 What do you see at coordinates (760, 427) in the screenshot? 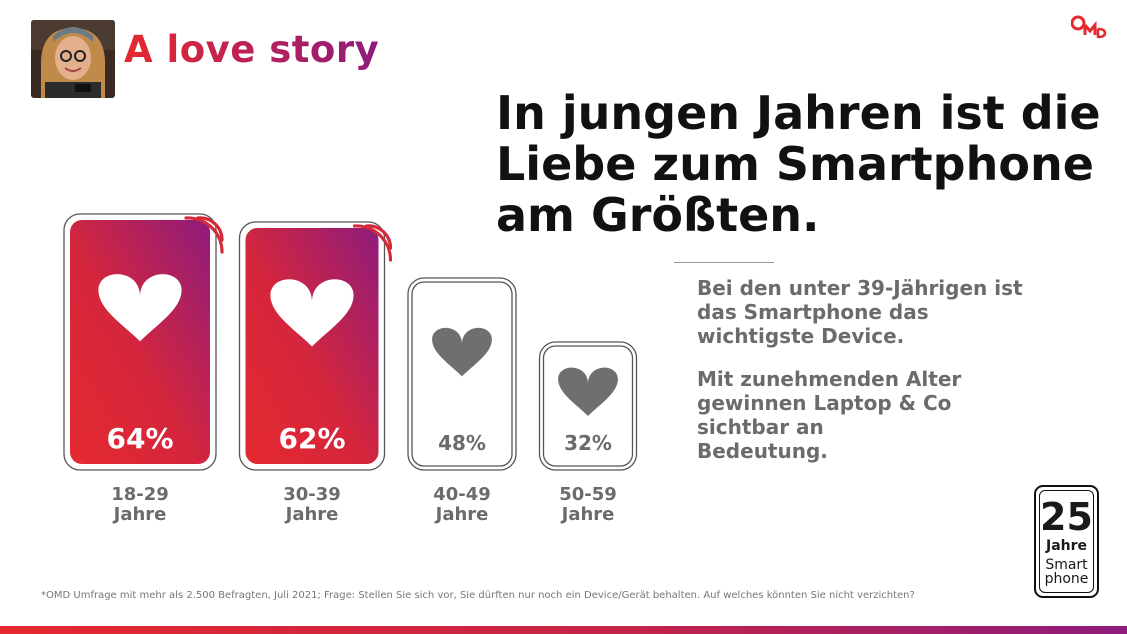
I see `body-line: sichtbar an` at bounding box center [760, 427].